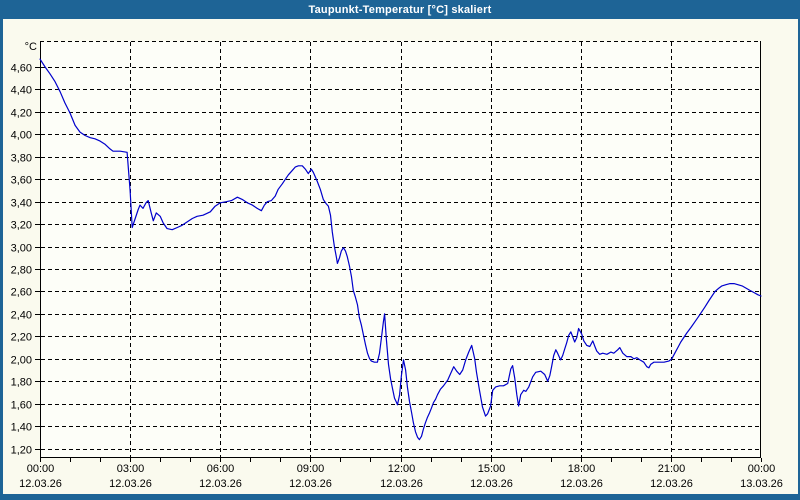 The height and width of the screenshot is (500, 800). I want to click on window-border-bottom, so click(400, 497).